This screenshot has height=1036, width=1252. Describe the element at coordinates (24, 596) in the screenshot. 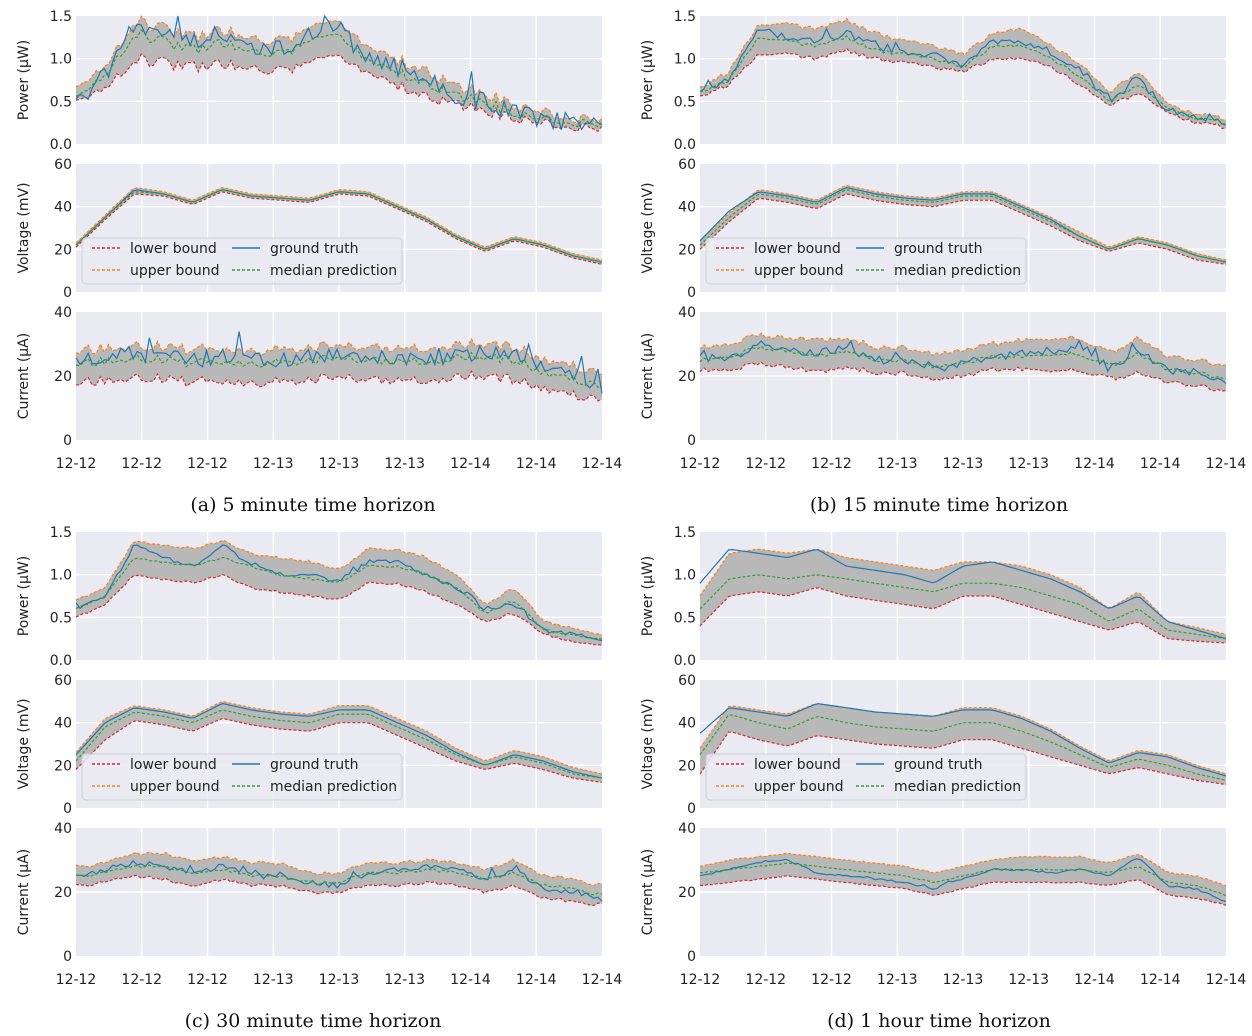

I see `y-axis-label: Power (μW)` at that location.